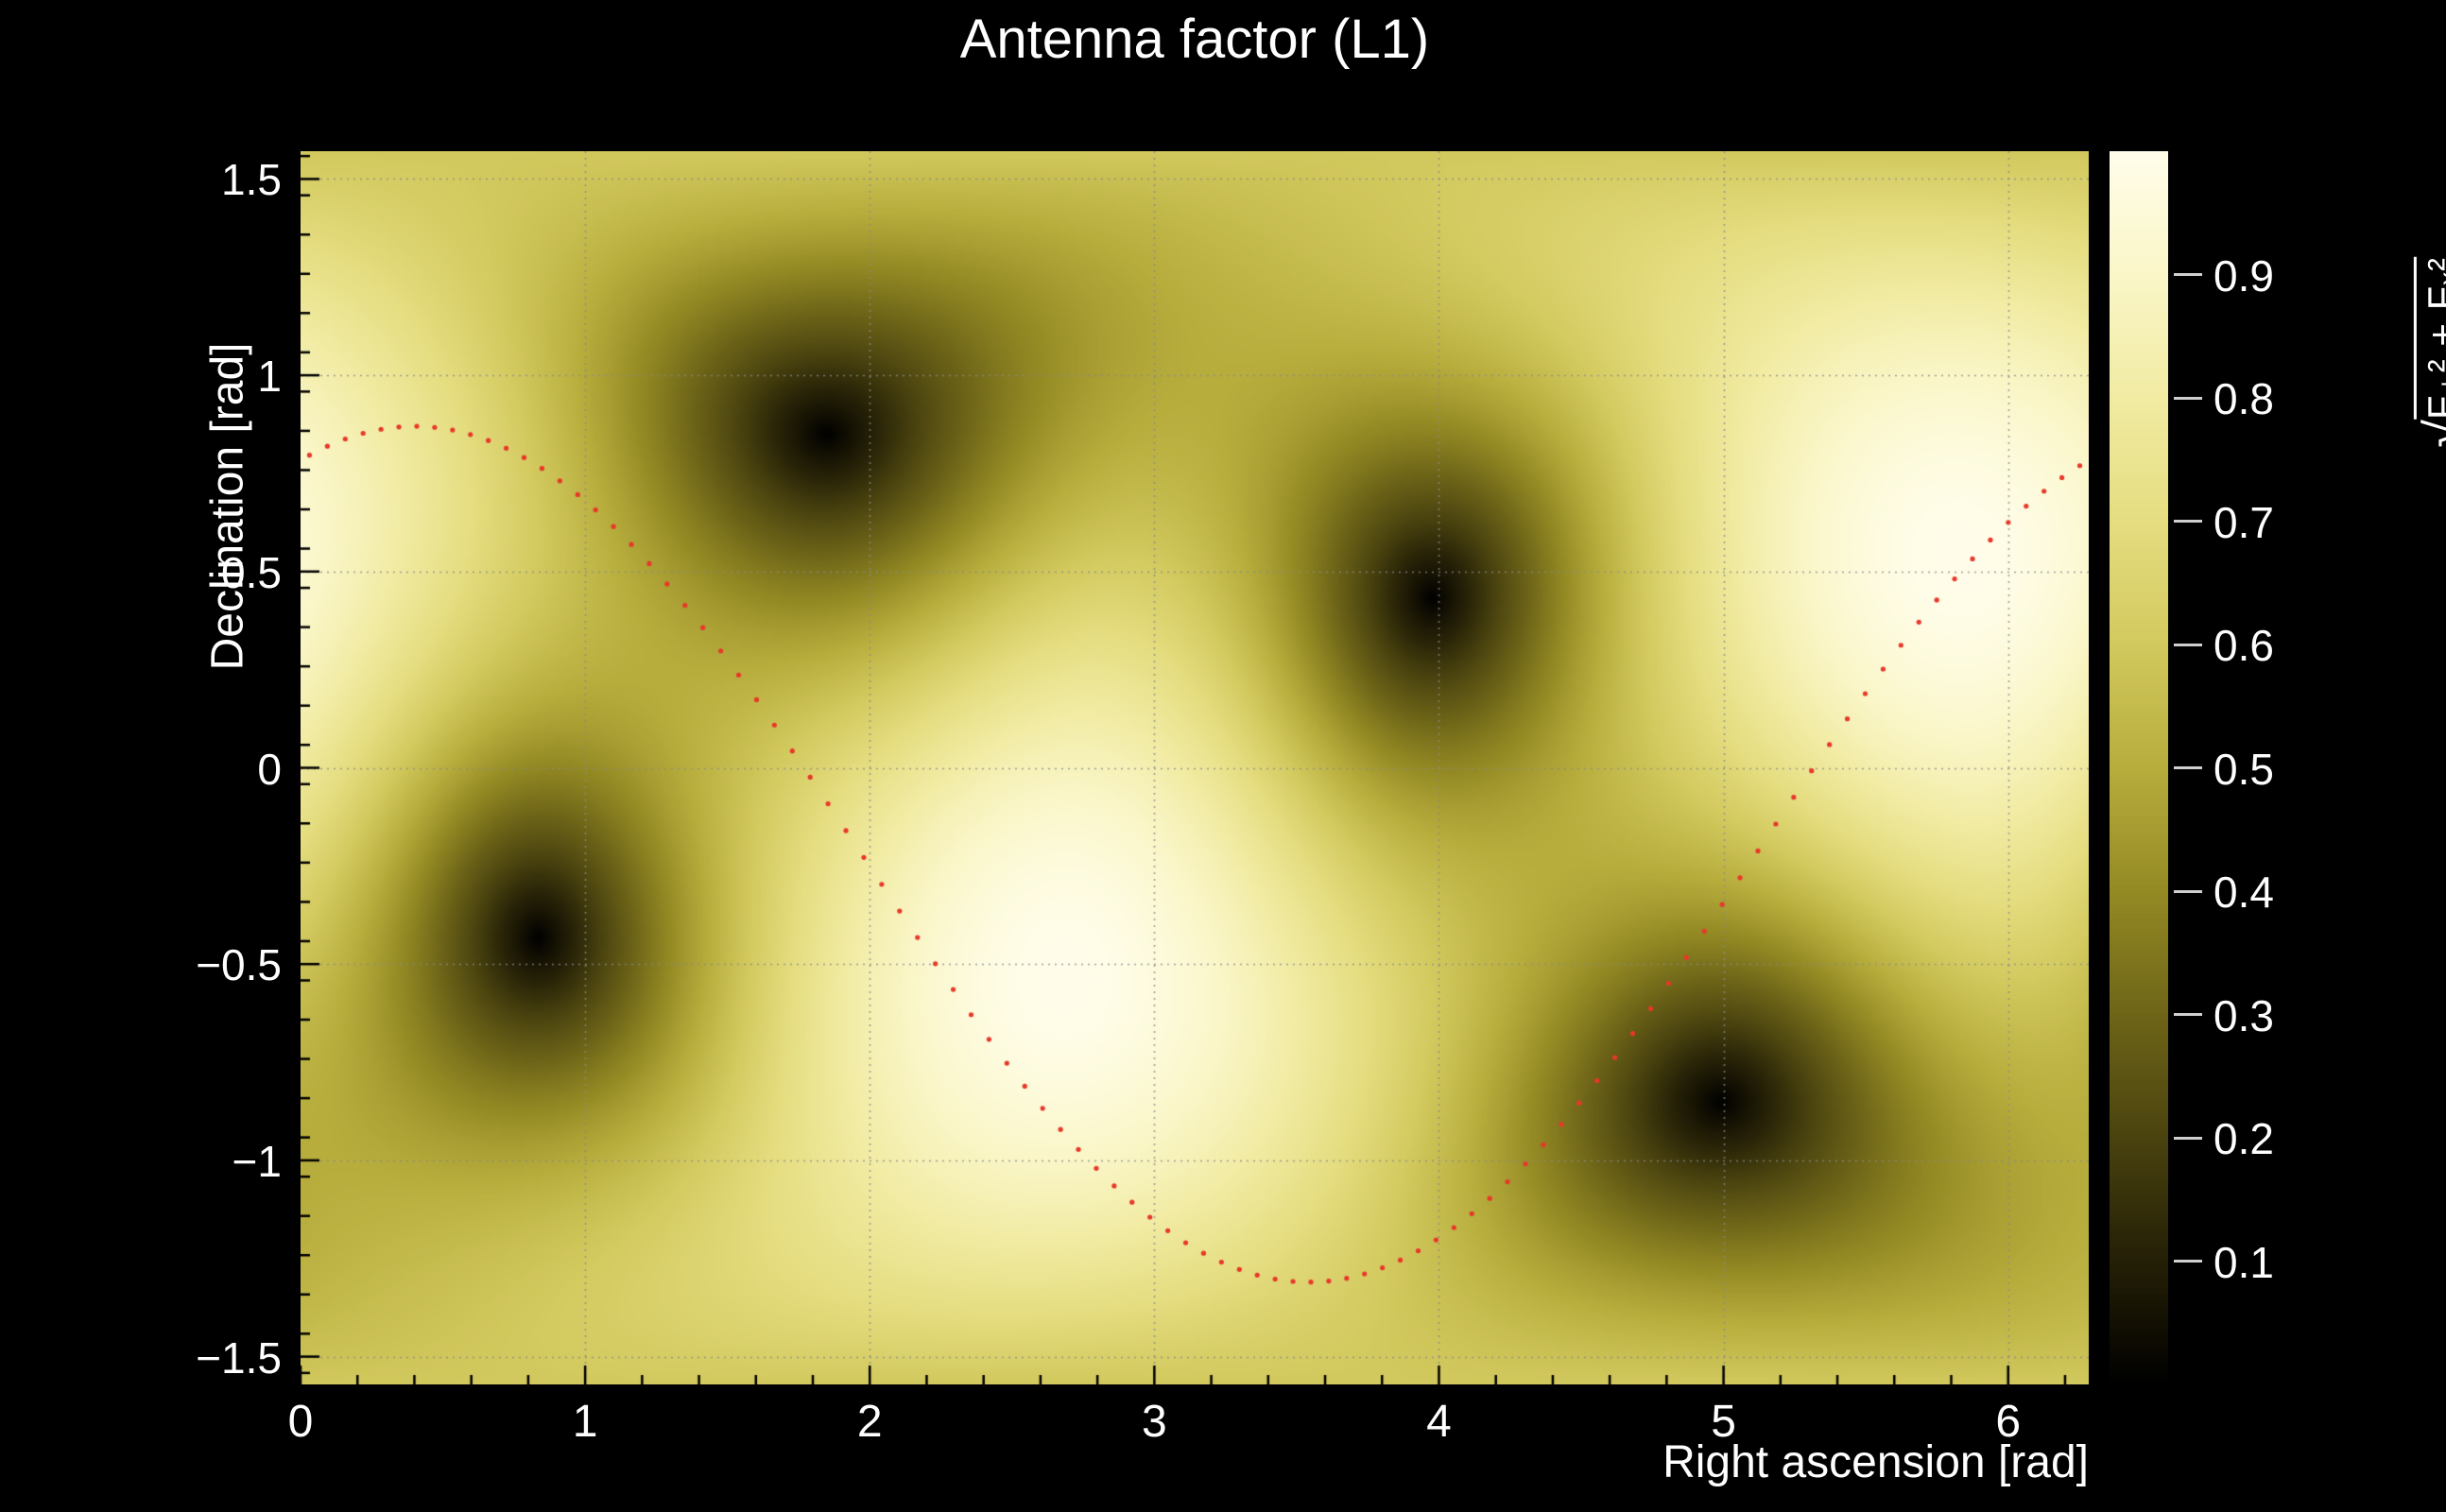 This screenshot has width=2446, height=1512. I want to click on y-tick-label-1.5: 1.5, so click(251, 180).